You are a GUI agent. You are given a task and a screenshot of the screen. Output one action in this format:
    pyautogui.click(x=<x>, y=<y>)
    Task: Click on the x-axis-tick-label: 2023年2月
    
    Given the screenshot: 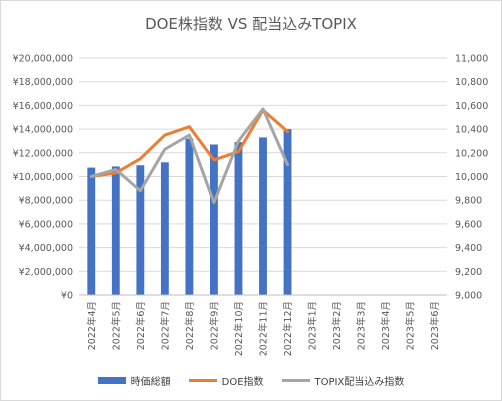 What is the action you would take?
    pyautogui.click(x=337, y=325)
    